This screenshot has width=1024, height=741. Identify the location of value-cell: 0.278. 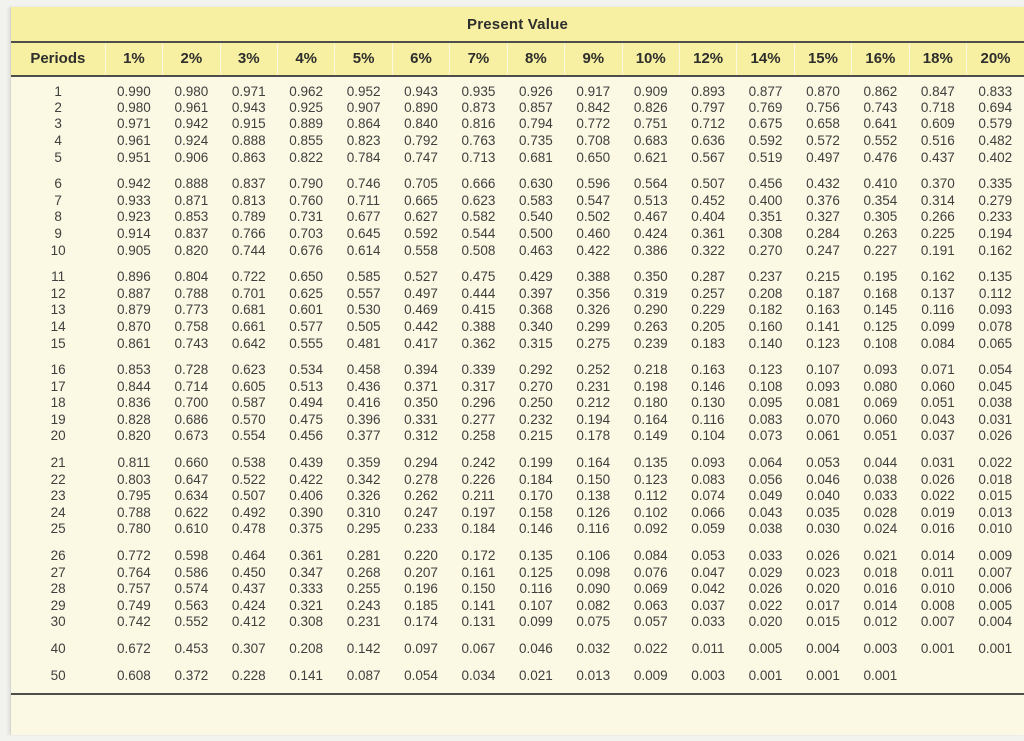
(421, 479).